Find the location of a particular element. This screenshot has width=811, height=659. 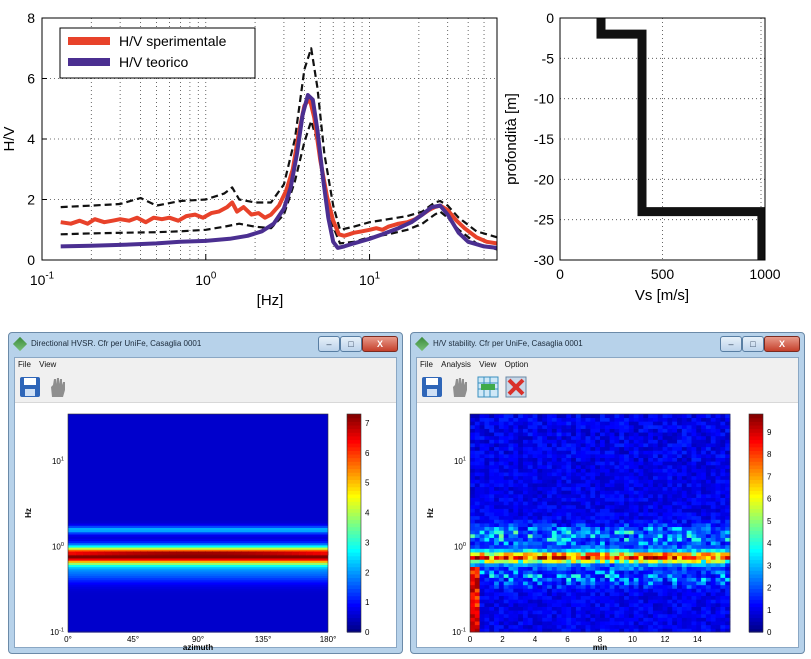

menu-option: Option is located at coordinates (516, 364).